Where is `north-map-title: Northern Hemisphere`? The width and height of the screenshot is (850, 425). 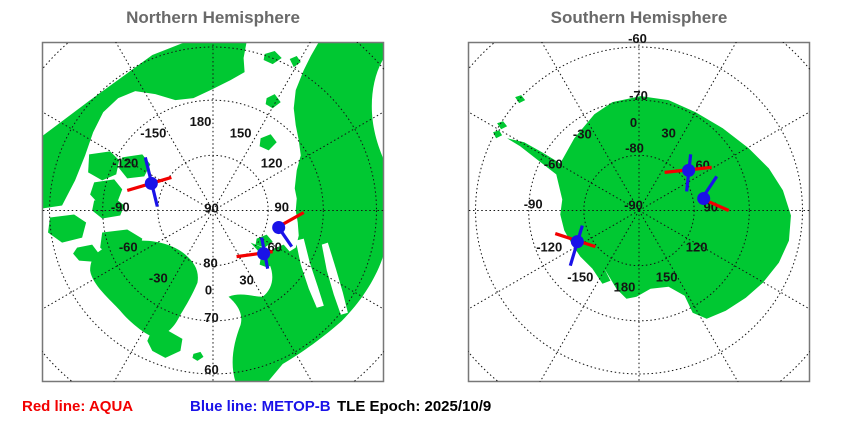
north-map-title: Northern Hemisphere is located at coordinates (213, 17).